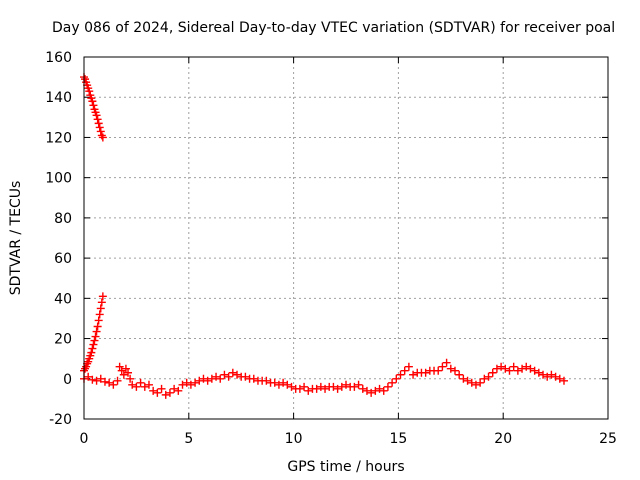 Image resolution: width=640 pixels, height=480 pixels. Describe the element at coordinates (608, 439) in the screenshot. I see `x-tick-label: 25` at that location.